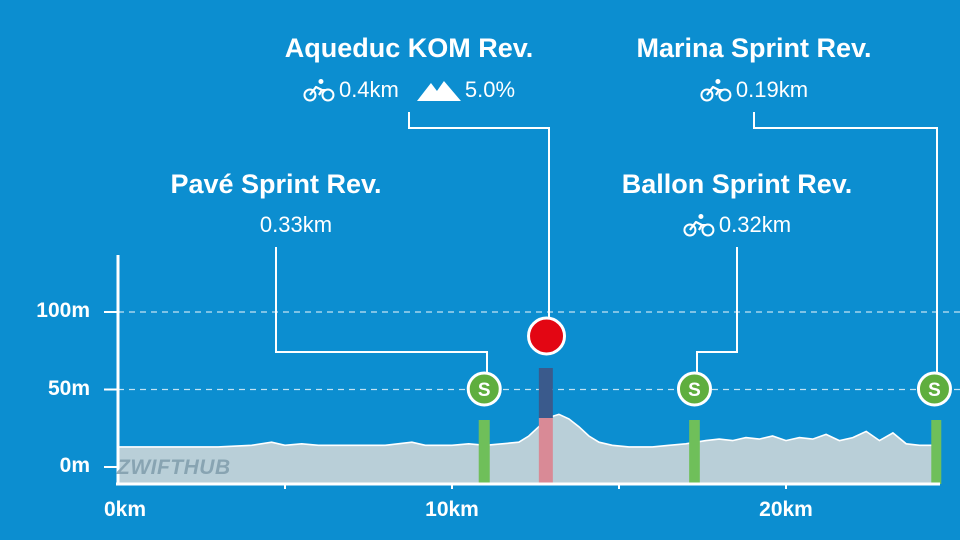 Image resolution: width=960 pixels, height=540 pixels. What do you see at coordinates (63, 310) in the screenshot?
I see `y-tick-label: 100m` at bounding box center [63, 310].